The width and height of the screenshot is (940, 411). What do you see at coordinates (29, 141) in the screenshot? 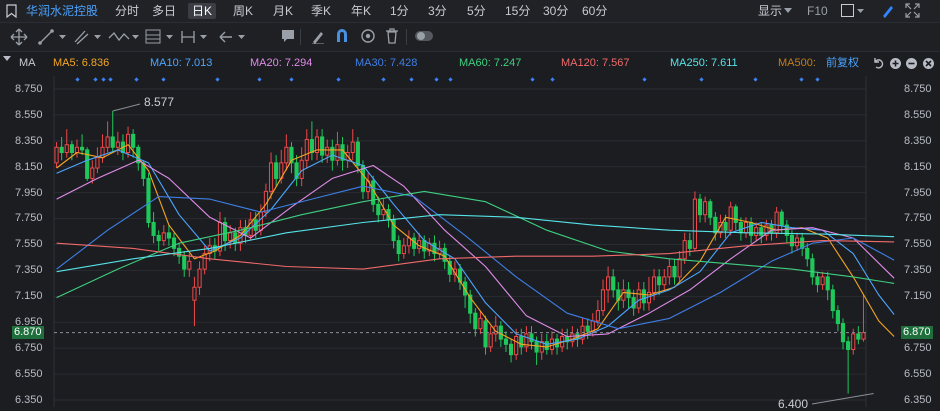
I see `y-tick-label: 8.350` at bounding box center [29, 141].